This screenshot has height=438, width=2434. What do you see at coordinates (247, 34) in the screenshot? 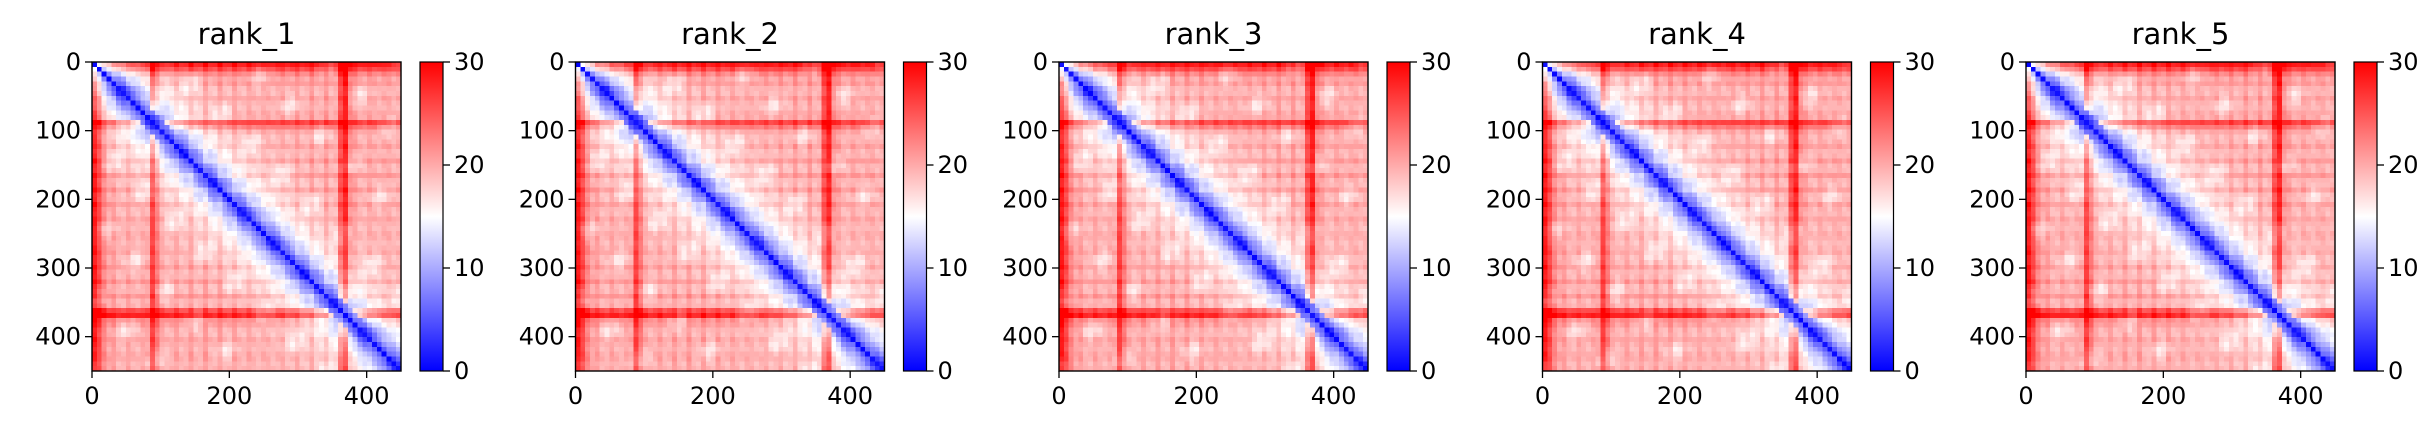
I see `panel-title: rank_1` at bounding box center [247, 34].